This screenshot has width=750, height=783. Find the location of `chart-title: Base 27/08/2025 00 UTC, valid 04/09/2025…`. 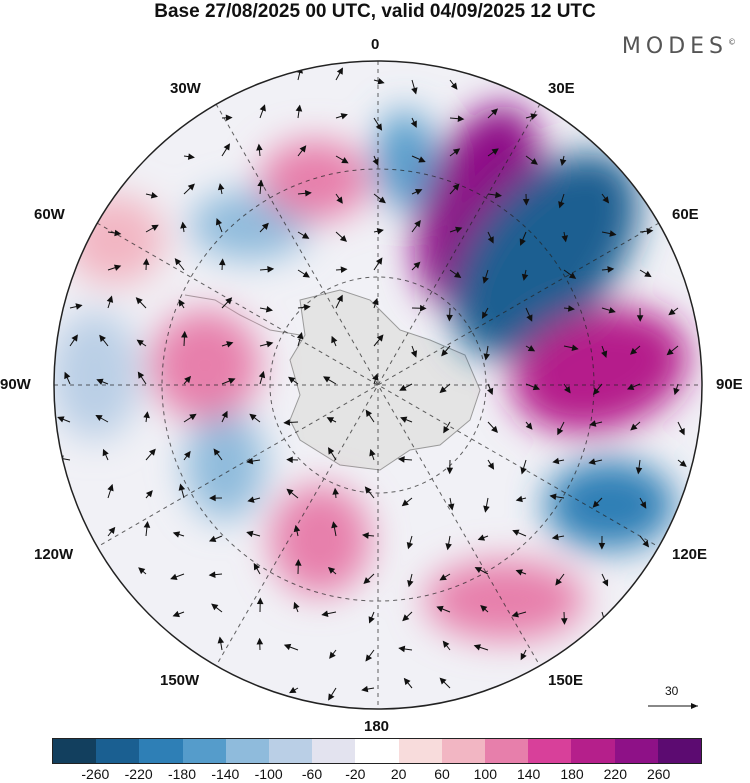

chart-title: Base 27/08/2025 00 UTC, valid 04/09/2025… is located at coordinates (375, 11).